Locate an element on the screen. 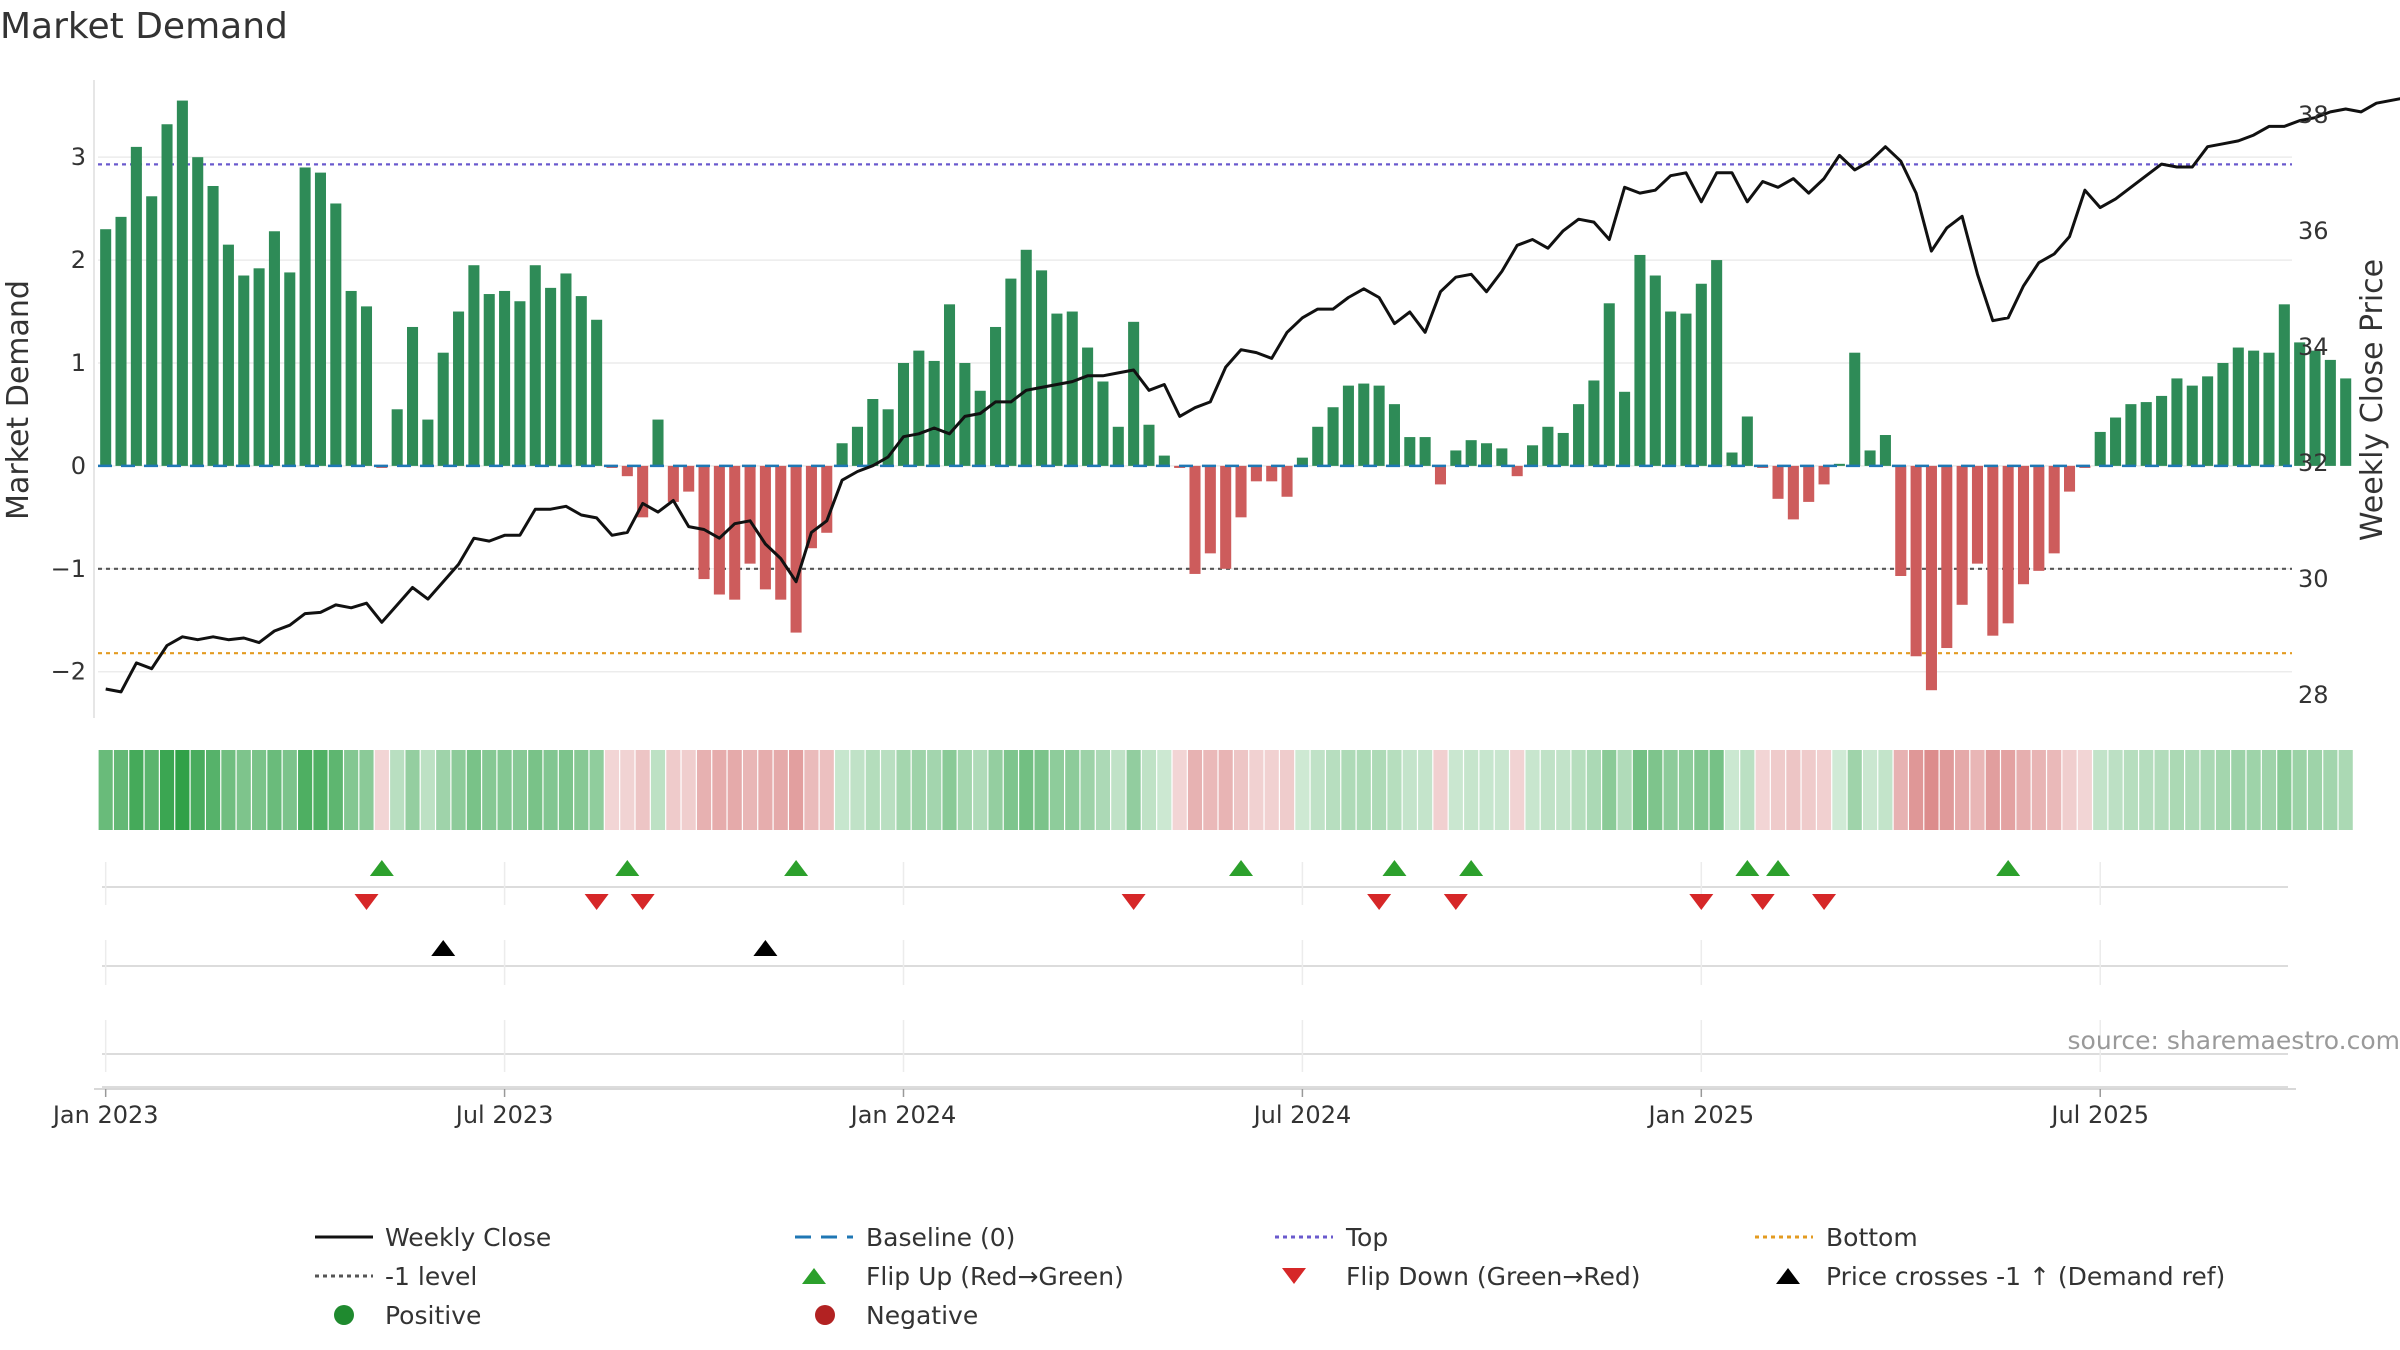  price-cross-marker is located at coordinates (765, 948).